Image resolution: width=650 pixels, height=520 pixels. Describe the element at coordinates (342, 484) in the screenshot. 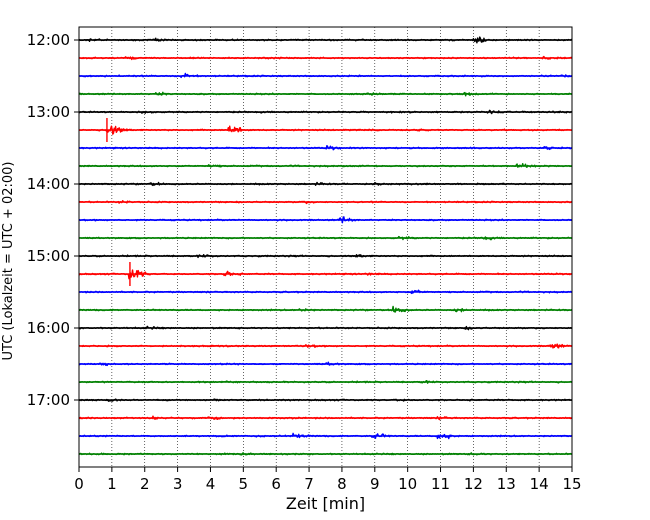

I see `x-tick-label: 8` at that location.